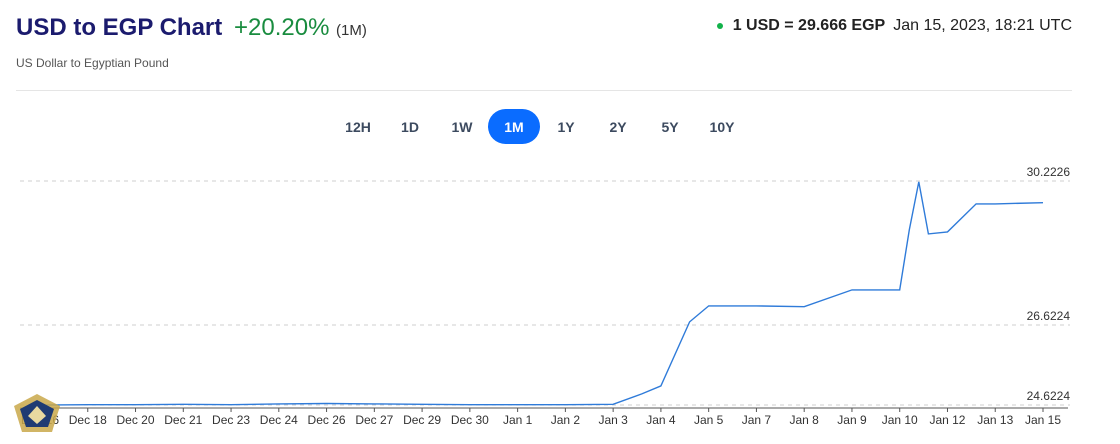 The width and height of the screenshot is (1120, 444). I want to click on x-tick-label-18: Jan 10, so click(900, 420).